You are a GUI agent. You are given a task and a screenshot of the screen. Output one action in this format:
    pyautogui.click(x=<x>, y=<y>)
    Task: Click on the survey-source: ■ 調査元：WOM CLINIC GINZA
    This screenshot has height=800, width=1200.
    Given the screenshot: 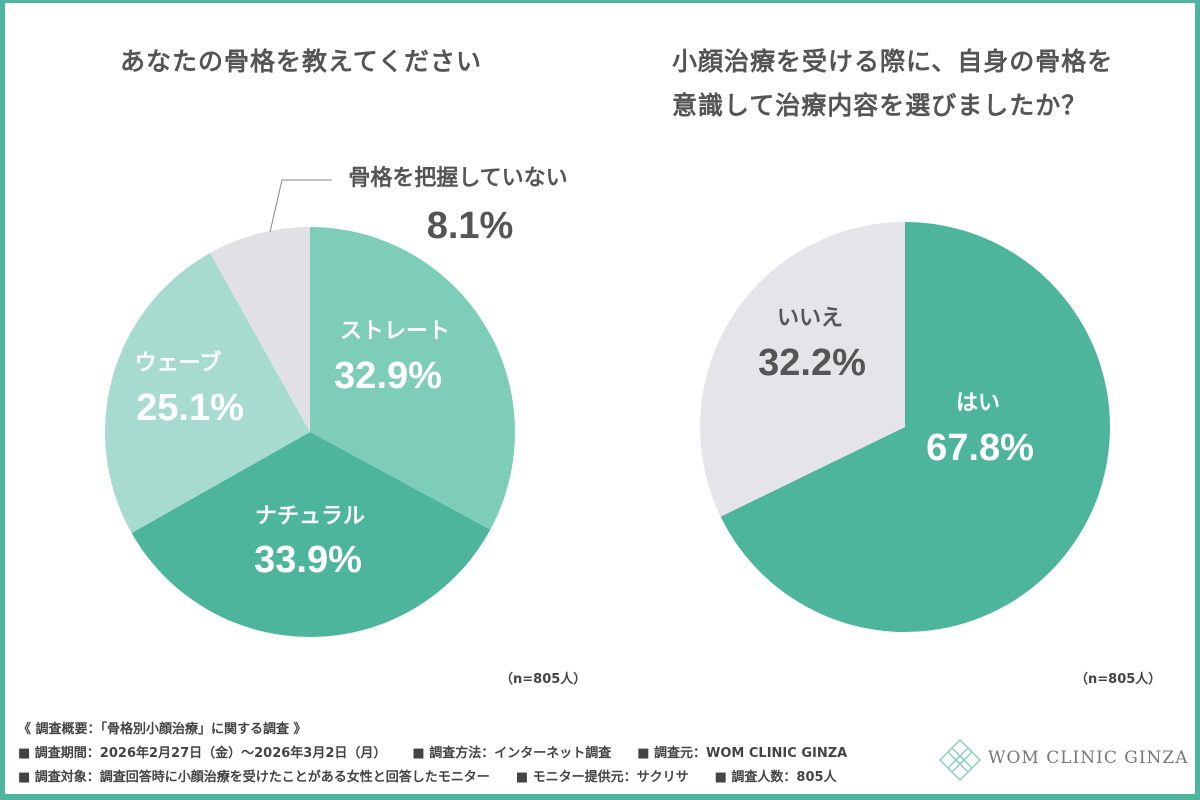 What is the action you would take?
    pyautogui.click(x=742, y=753)
    